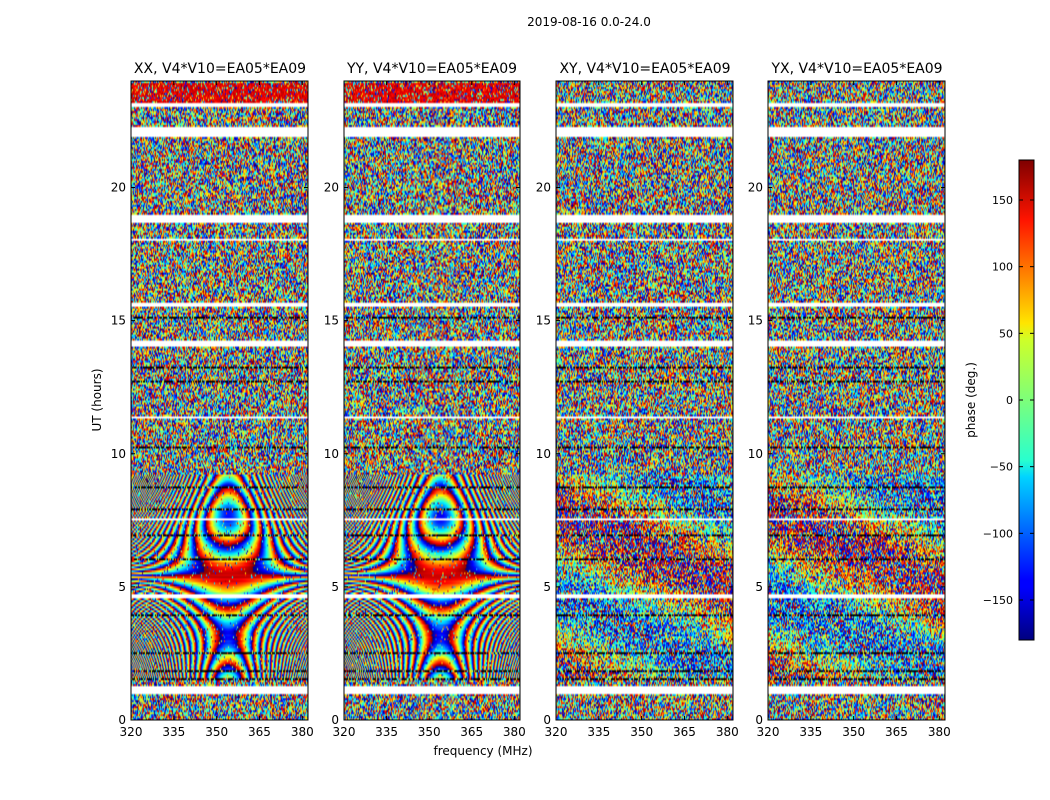 Image resolution: width=1050 pixels, height=800 pixels. What do you see at coordinates (1002, 267) in the screenshot?
I see `colorbar-tick-label: 100` at bounding box center [1002, 267].